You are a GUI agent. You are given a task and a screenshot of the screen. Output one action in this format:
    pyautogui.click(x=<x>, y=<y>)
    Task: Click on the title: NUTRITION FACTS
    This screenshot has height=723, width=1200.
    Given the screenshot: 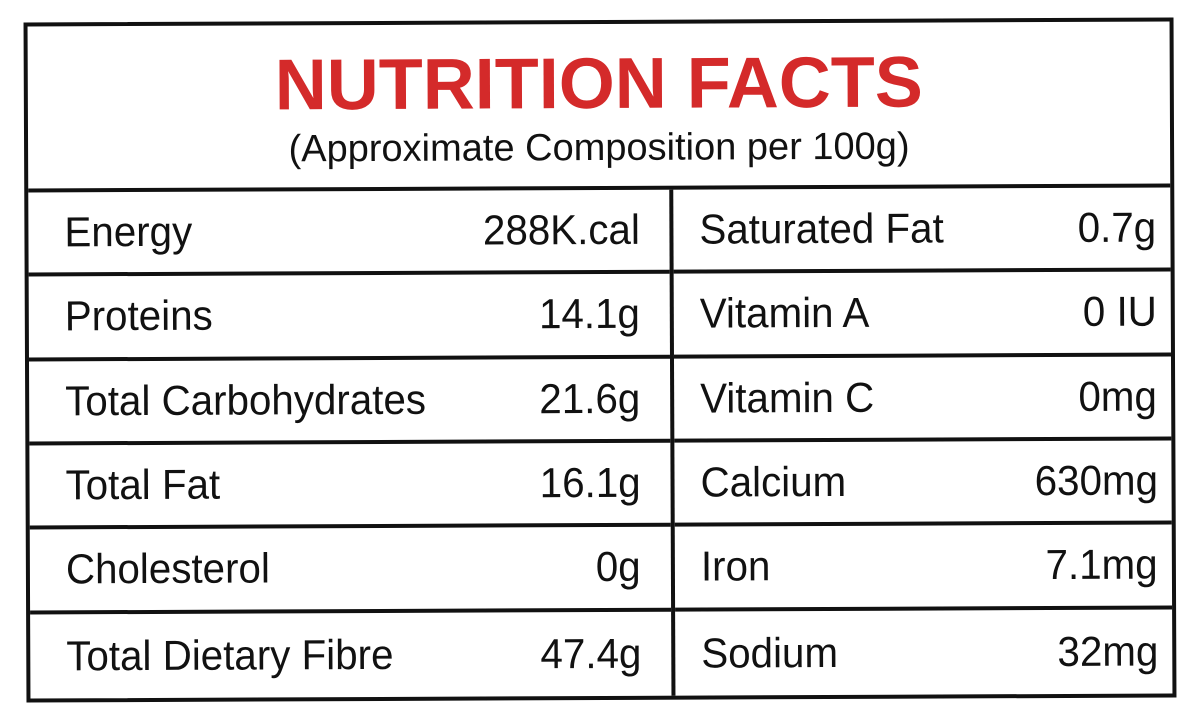 What is the action you would take?
    pyautogui.click(x=598, y=84)
    